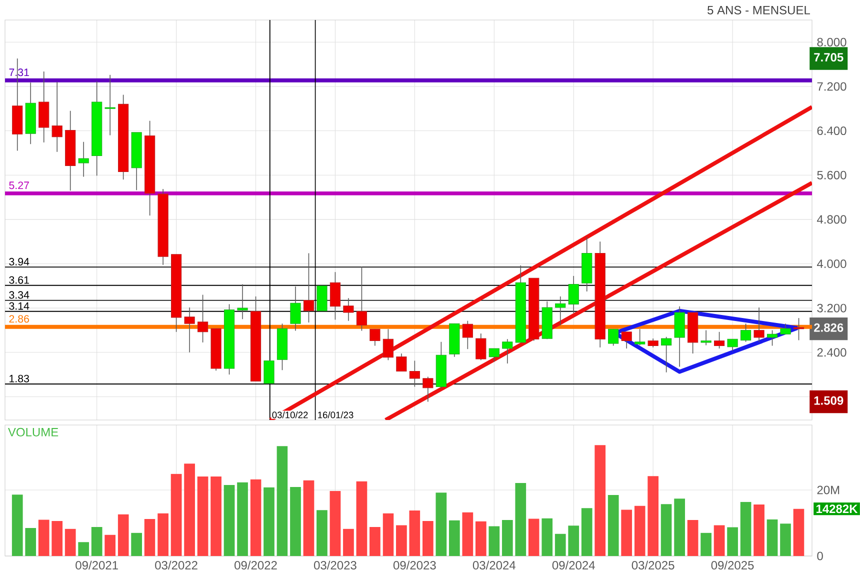  What do you see at coordinates (828, 490) in the screenshot?
I see `y-tick-label: 20M` at bounding box center [828, 490].